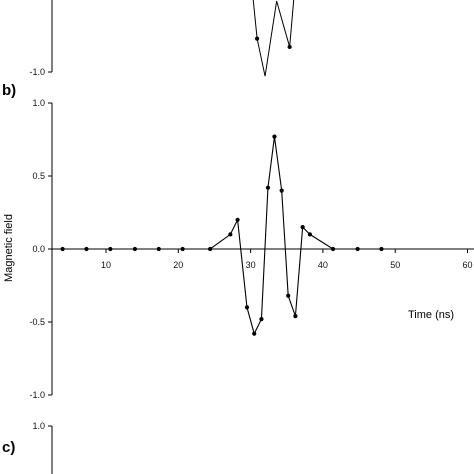  I want to click on x-tick-label: 50, so click(395, 265).